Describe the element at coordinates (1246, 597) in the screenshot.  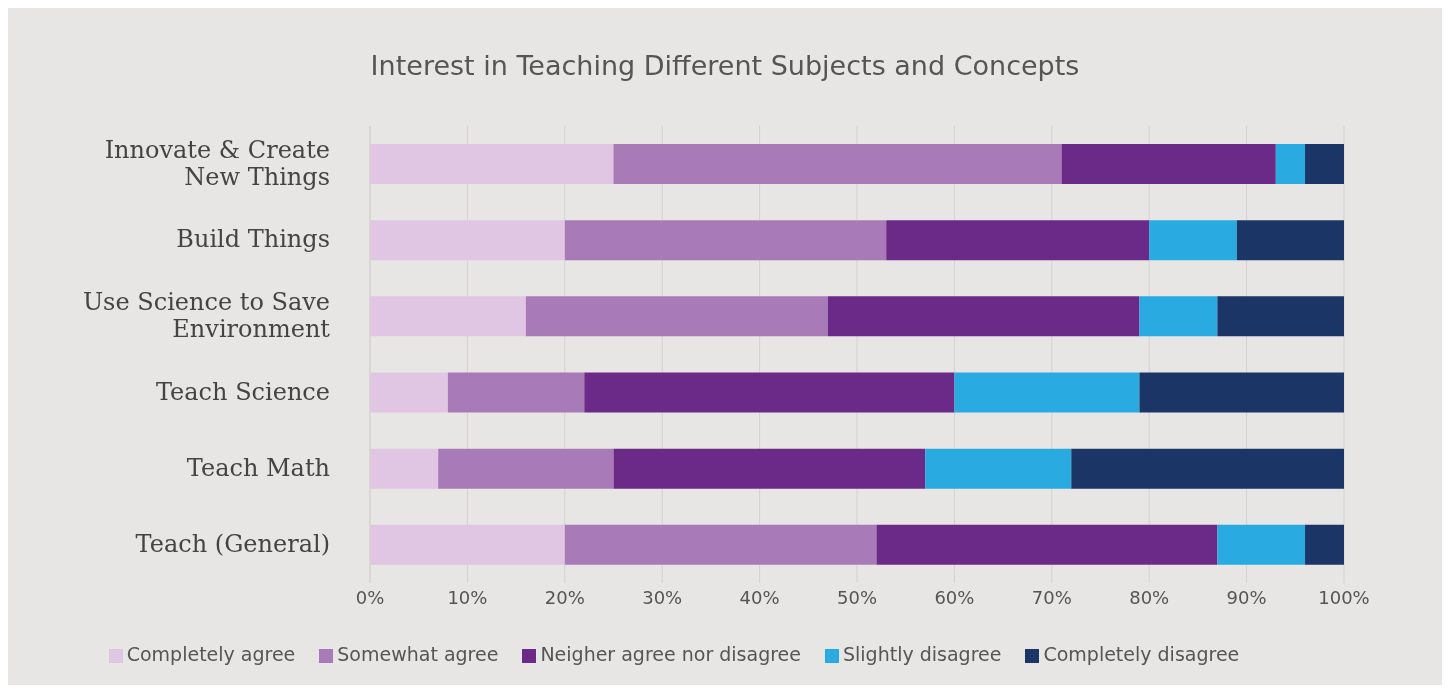
I see `x-tick-label: 90%` at that location.